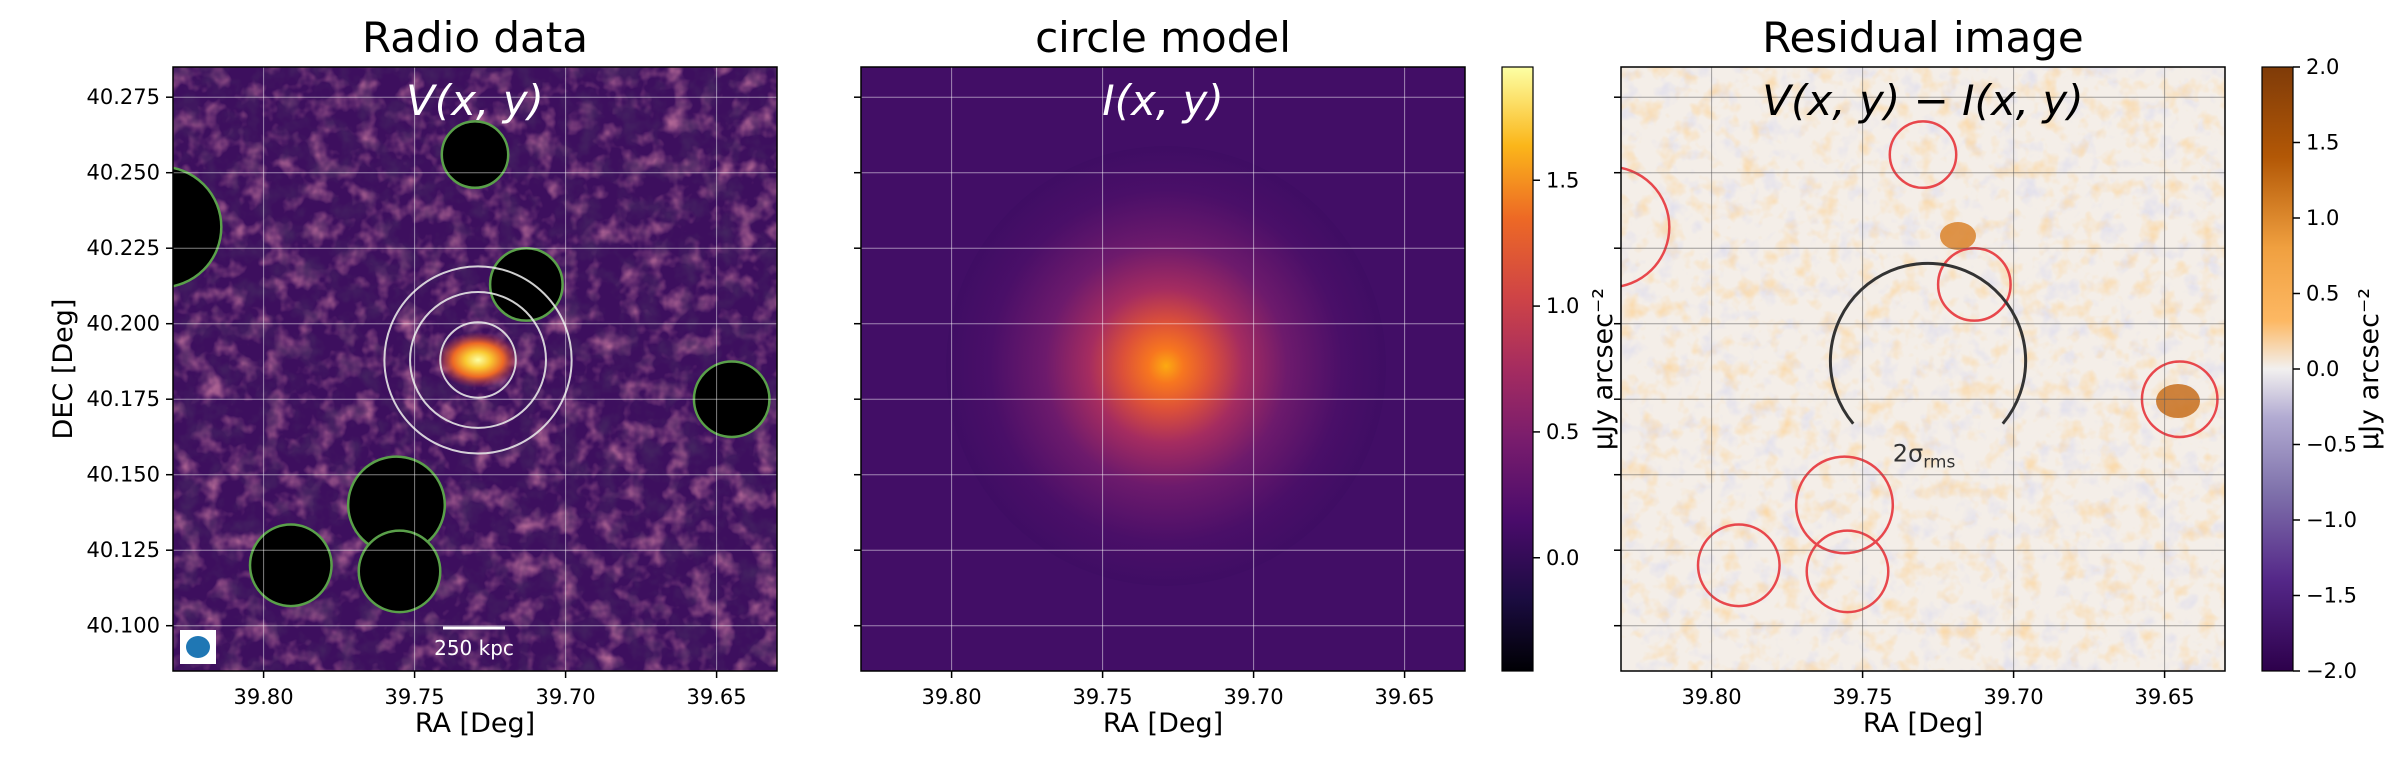 The width and height of the screenshot is (2400, 765). What do you see at coordinates (123, 97) in the screenshot?
I see `y-tick-label: 40.275` at bounding box center [123, 97].